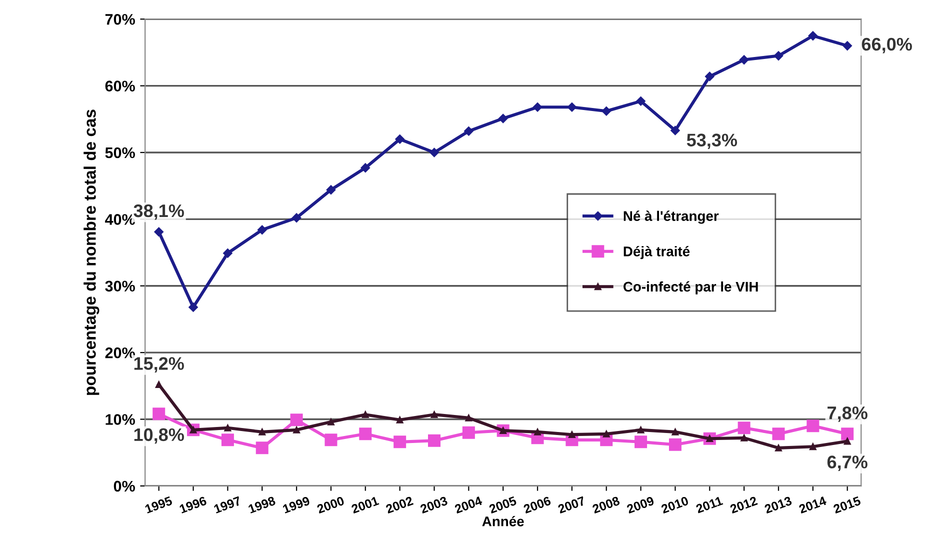 This screenshot has width=936, height=546. Describe the element at coordinates (159, 436) in the screenshot. I see `annotation: 10,8%` at that location.